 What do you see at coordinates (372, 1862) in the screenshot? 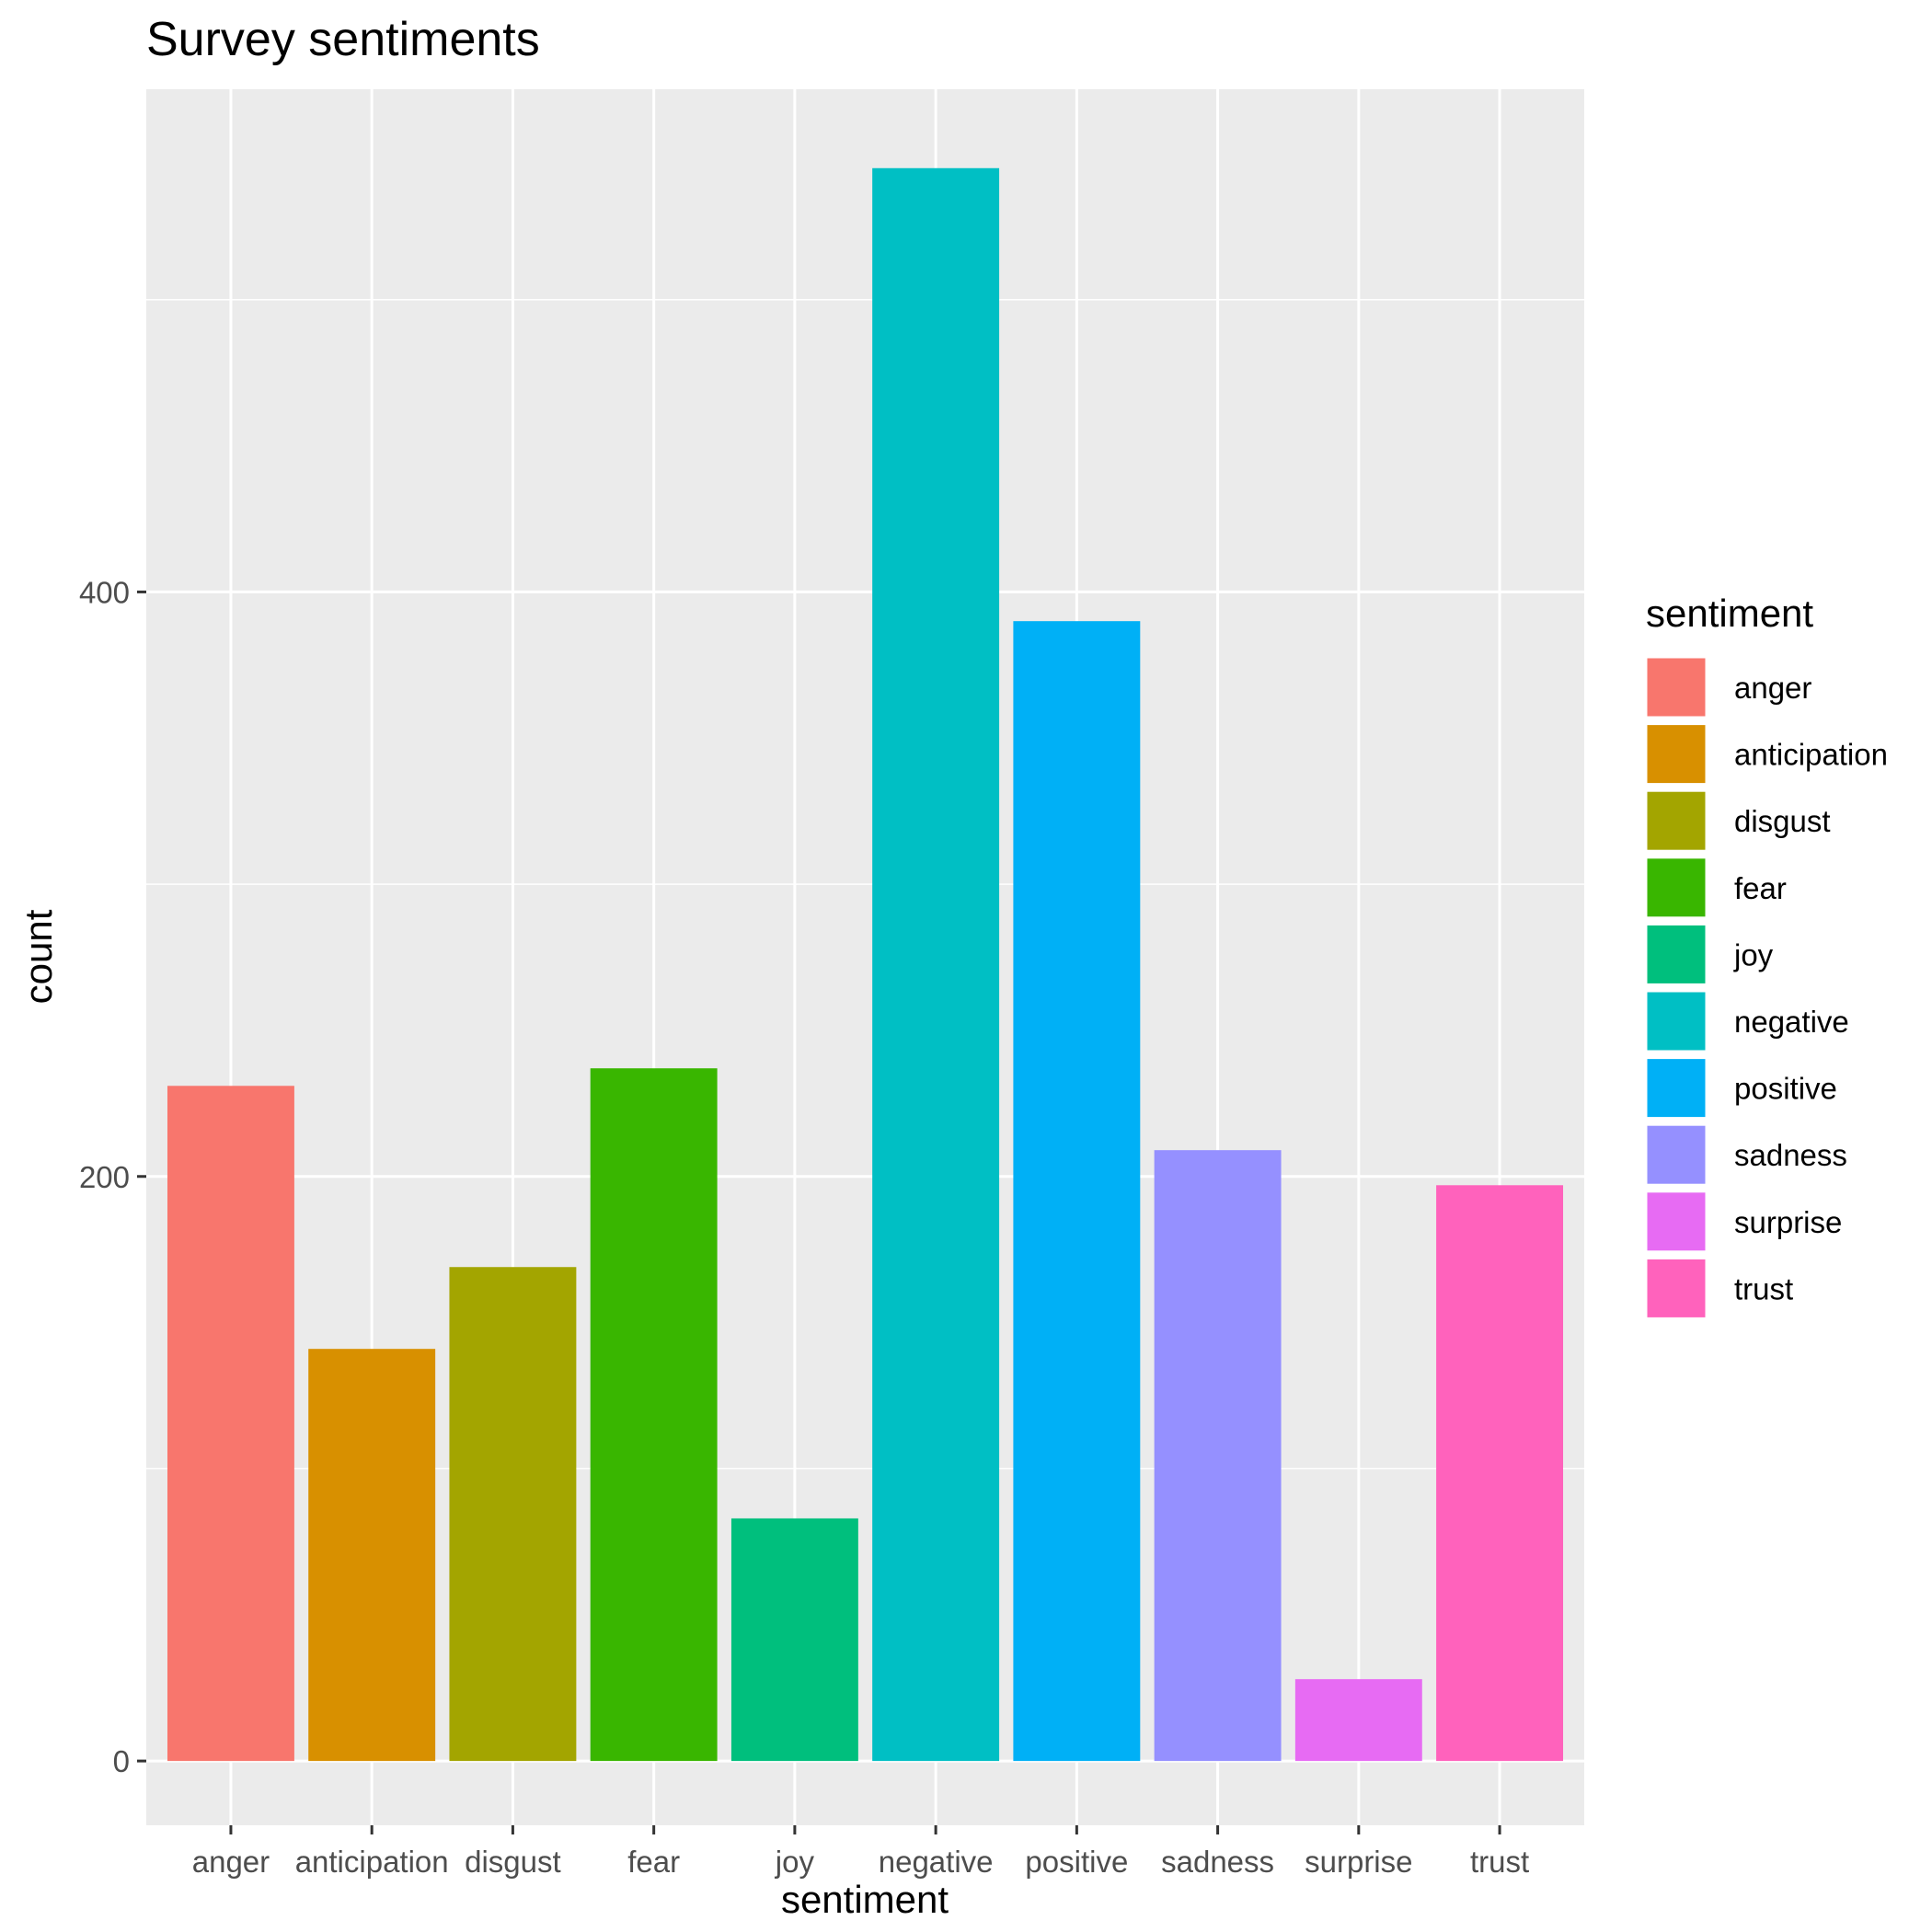
I see `x-tick-label: anticipation` at bounding box center [372, 1862].